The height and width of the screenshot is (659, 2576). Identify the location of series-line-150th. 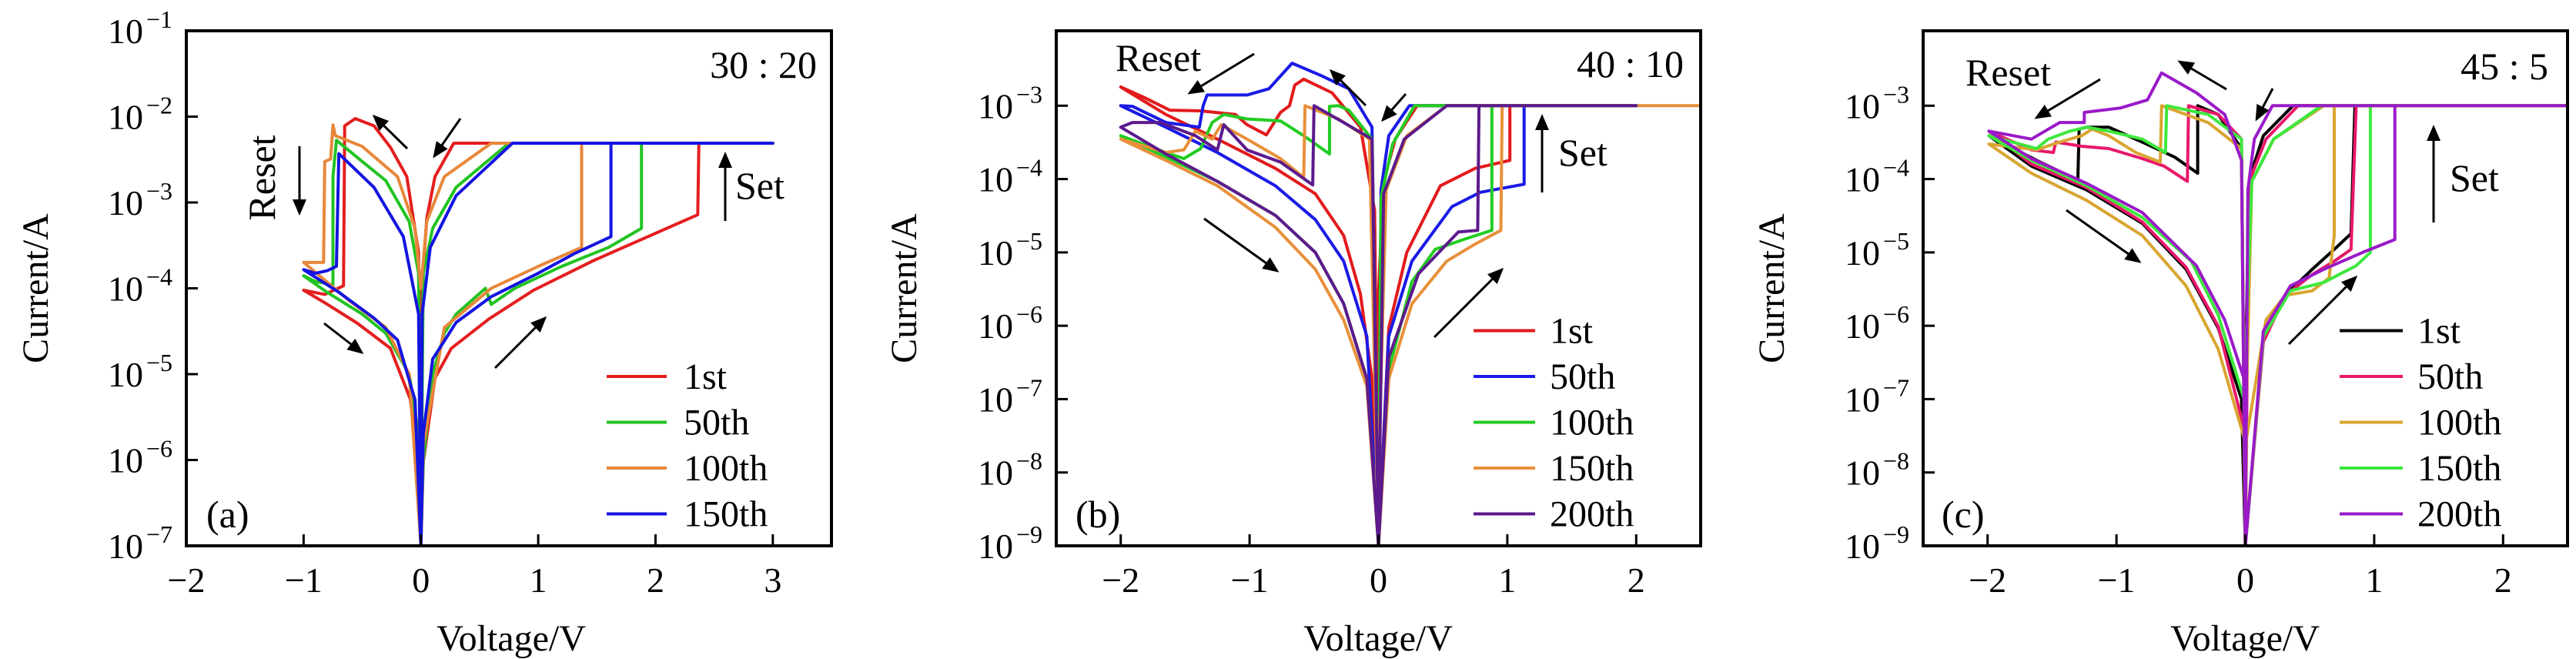
(538, 344).